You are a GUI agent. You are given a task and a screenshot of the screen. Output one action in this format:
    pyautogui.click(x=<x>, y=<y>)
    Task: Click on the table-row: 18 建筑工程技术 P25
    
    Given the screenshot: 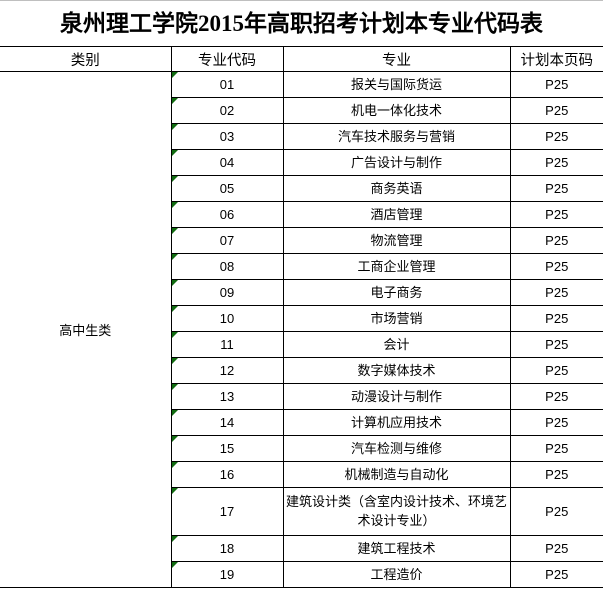 What is the action you would take?
    pyautogui.click(x=301, y=548)
    